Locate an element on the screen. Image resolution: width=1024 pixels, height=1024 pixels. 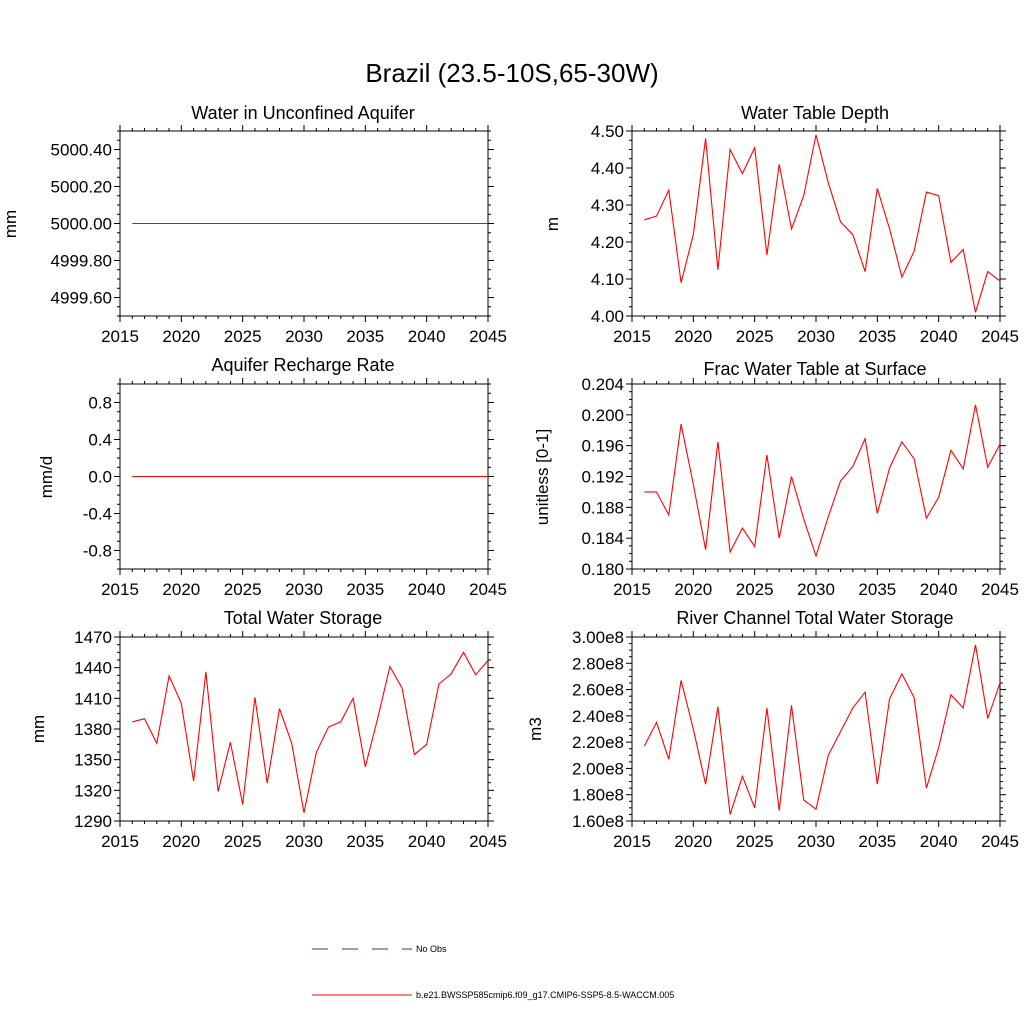
y-tick-label: 1470 is located at coordinates (93, 637).